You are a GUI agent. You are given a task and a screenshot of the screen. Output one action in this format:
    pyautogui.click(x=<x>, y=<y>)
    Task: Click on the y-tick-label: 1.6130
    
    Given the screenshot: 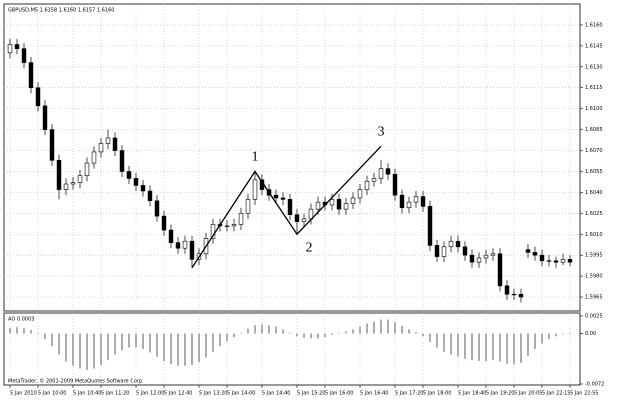 What is the action you would take?
    pyautogui.click(x=594, y=67)
    